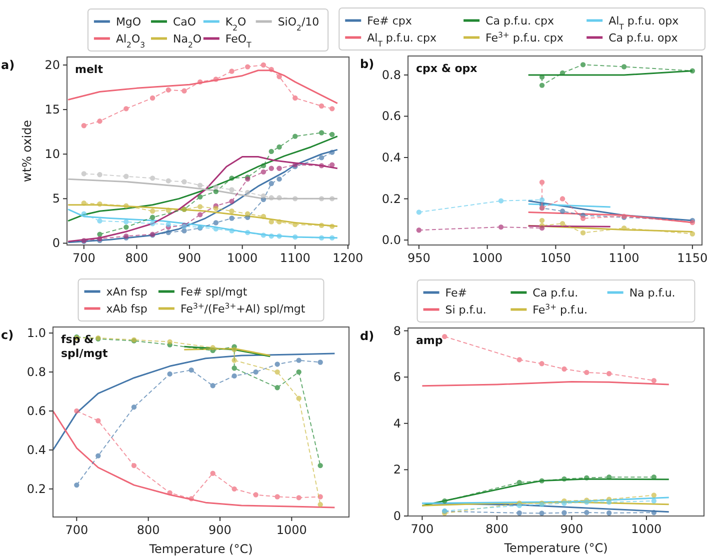  Describe the element at coordinates (555, 293) in the screenshot. I see `legend-label: Ca p.f.u.` at that location.